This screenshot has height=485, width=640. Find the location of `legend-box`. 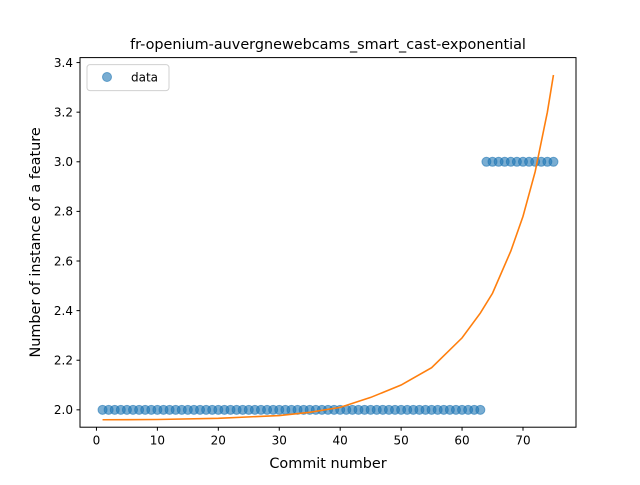

legend-box is located at coordinates (128, 78).